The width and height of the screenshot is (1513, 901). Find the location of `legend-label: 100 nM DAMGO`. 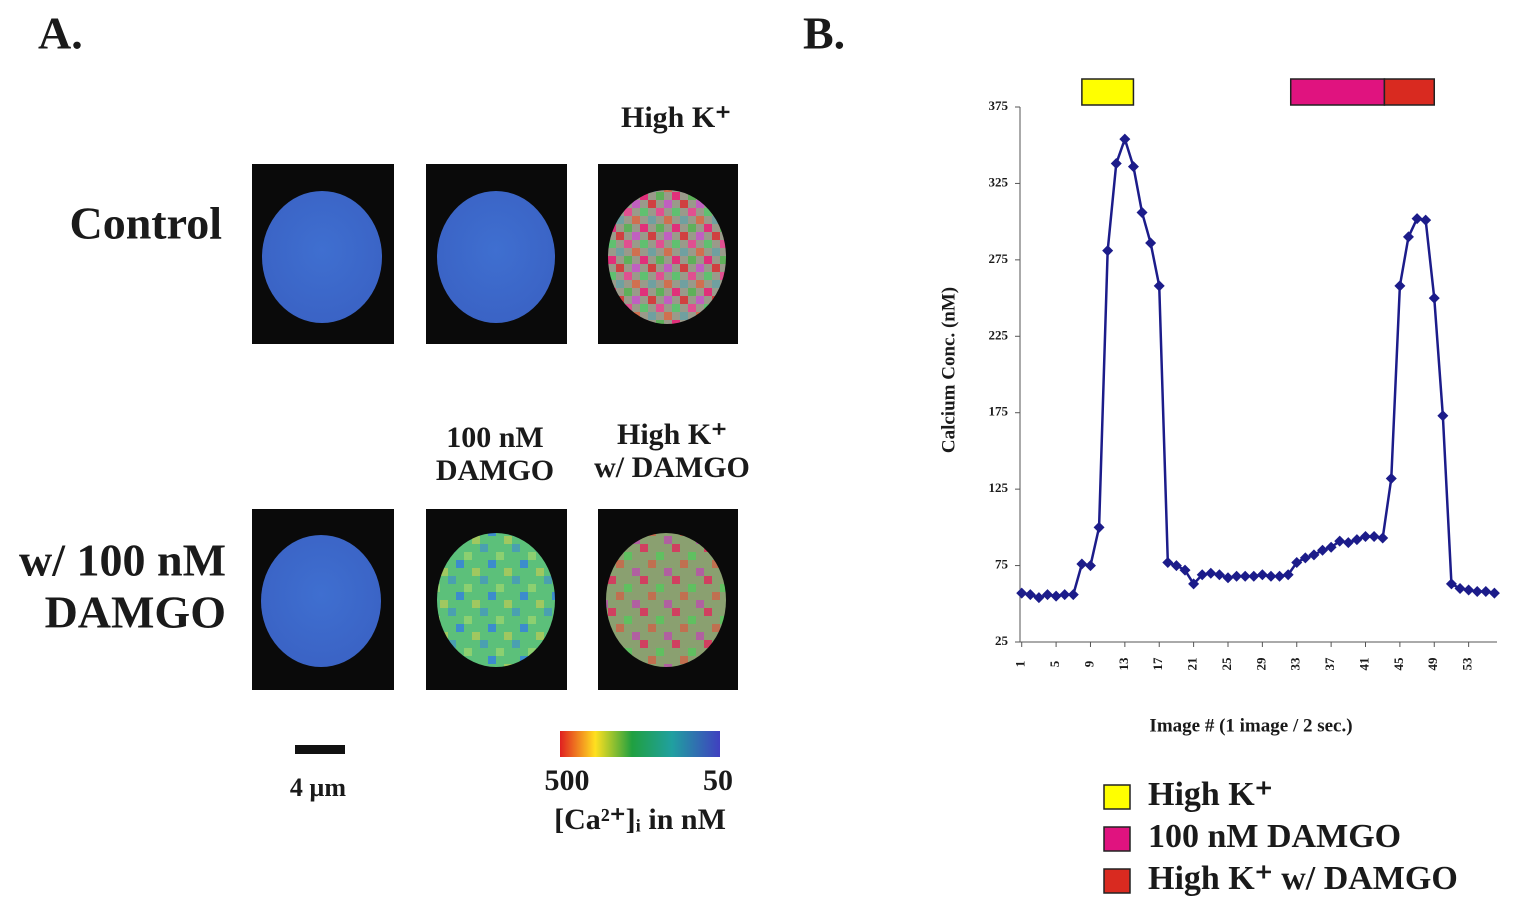

legend-label: 100 nM DAMGO is located at coordinates (1274, 836).